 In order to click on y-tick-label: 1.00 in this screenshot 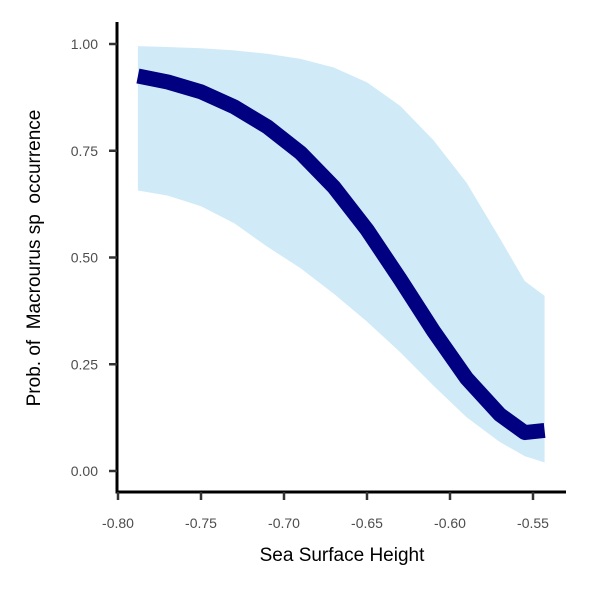, I will do `click(84, 44)`.